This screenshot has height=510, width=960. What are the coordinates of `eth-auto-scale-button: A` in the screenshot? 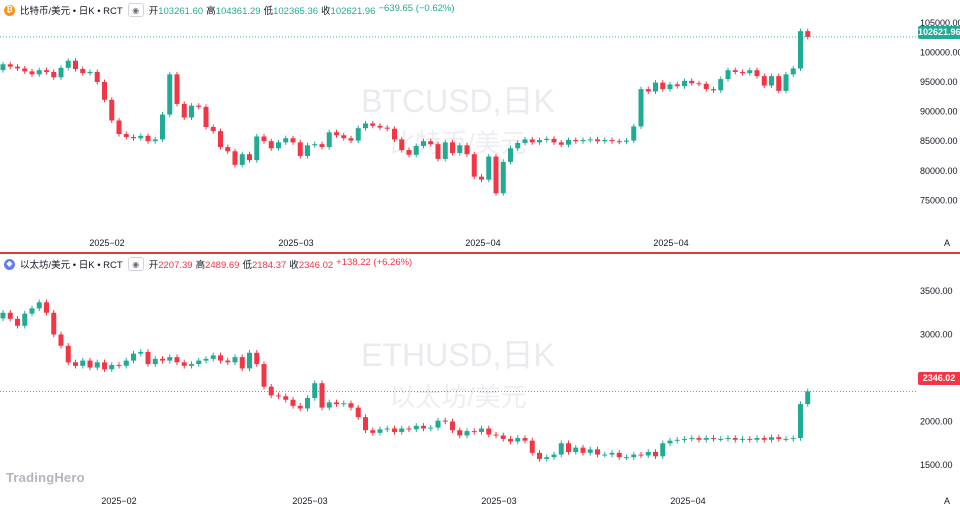 It's located at (946, 501).